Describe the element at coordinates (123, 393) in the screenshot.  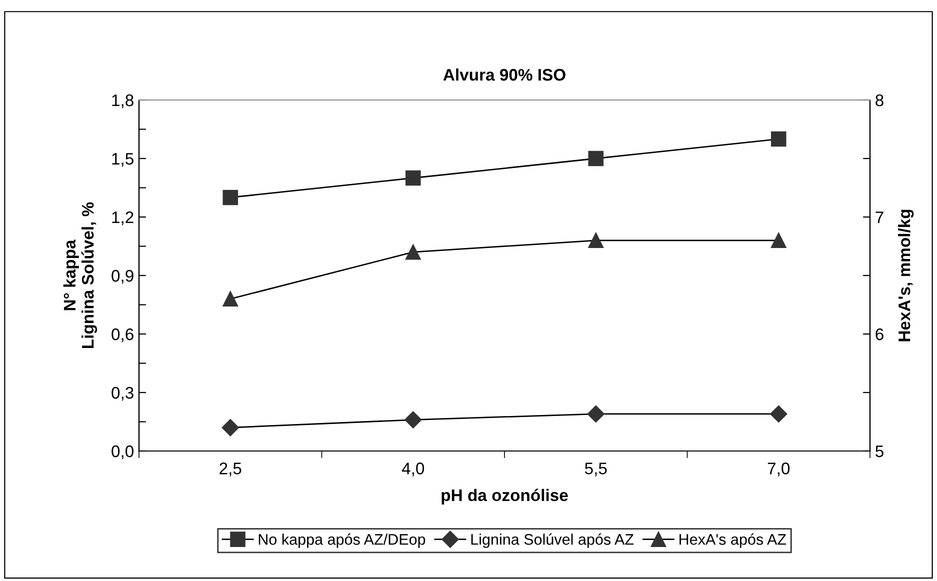
I see `y-tick-label: 0,3` at that location.